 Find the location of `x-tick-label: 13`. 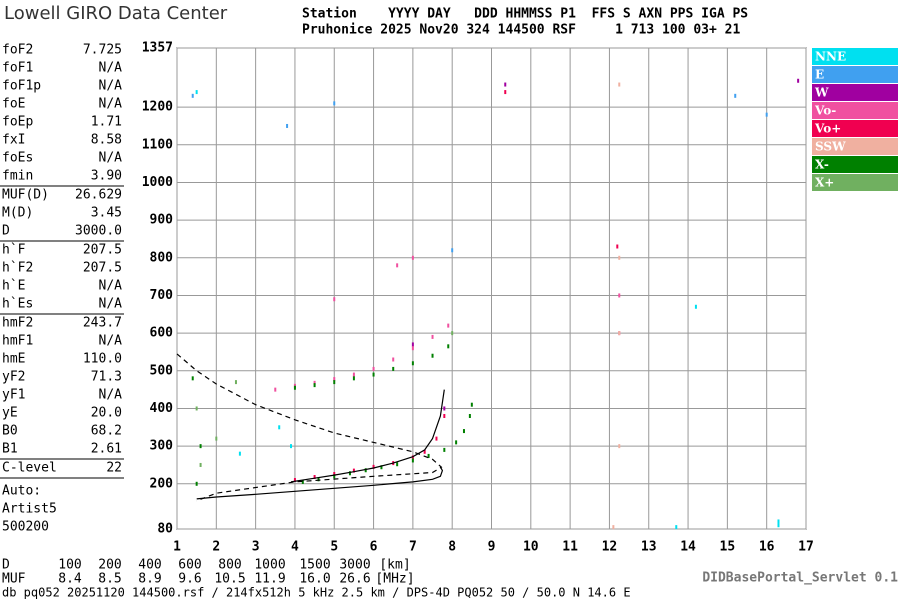

x-tick-label: 13 is located at coordinates (649, 547).